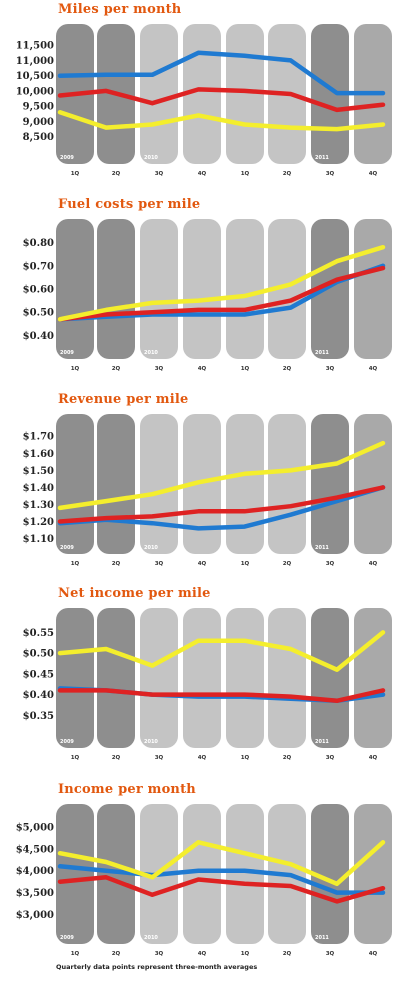 The width and height of the screenshot is (400, 985). I want to click on y-tick-label: 8,500, so click(38, 137).